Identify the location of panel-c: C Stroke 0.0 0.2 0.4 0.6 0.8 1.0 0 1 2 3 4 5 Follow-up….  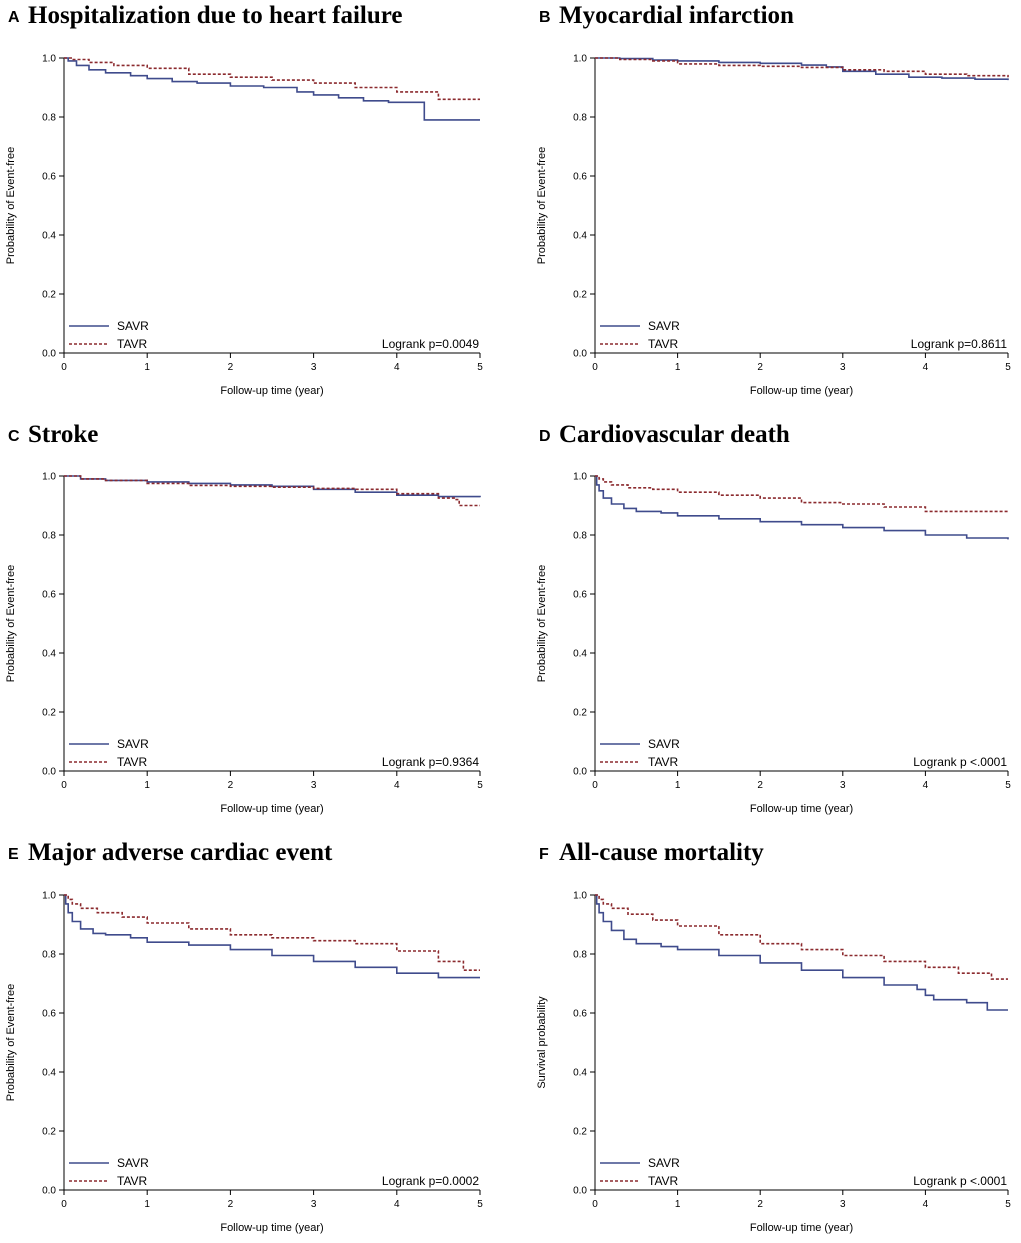
(244, 618).